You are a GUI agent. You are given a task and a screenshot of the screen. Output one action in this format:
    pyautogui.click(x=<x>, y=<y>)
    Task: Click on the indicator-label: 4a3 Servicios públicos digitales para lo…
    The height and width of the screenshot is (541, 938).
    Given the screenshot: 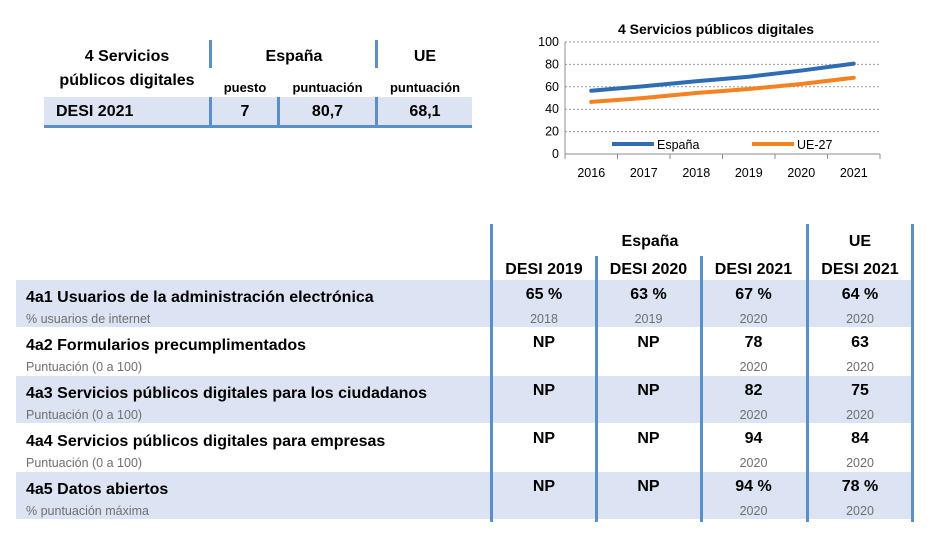 What is the action you would take?
    pyautogui.click(x=227, y=393)
    